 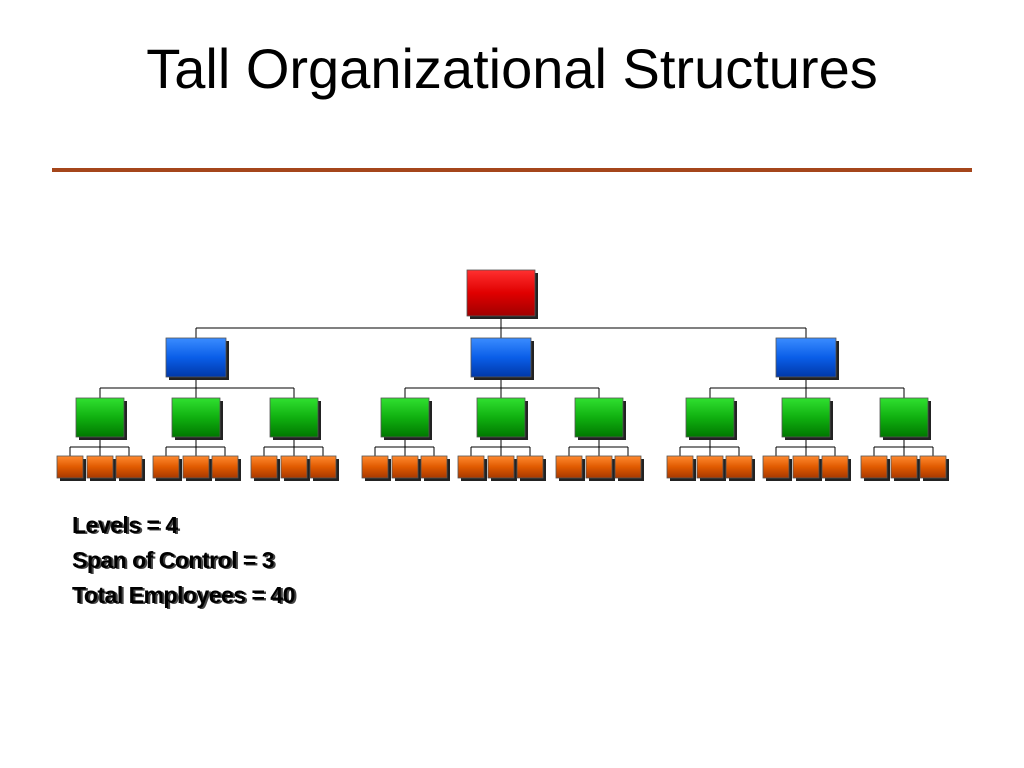 What do you see at coordinates (512, 68) in the screenshot?
I see `slide-title: Tall Organizational Structures` at bounding box center [512, 68].